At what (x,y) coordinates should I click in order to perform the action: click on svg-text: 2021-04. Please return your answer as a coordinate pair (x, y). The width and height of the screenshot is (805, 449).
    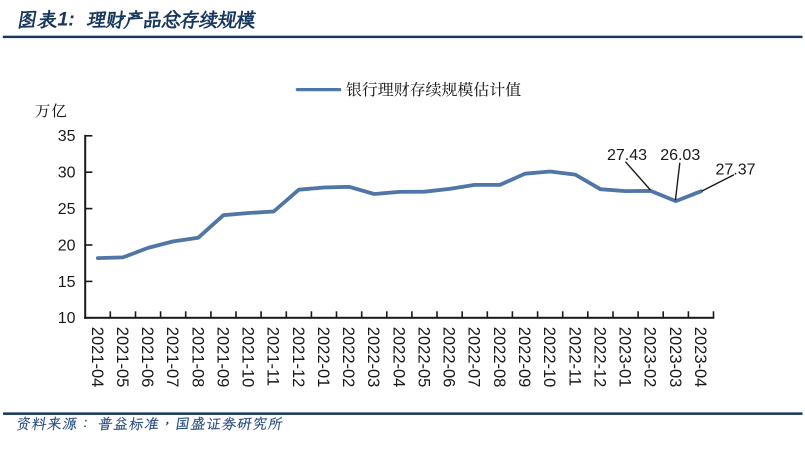
    Looking at the image, I should click on (97, 357).